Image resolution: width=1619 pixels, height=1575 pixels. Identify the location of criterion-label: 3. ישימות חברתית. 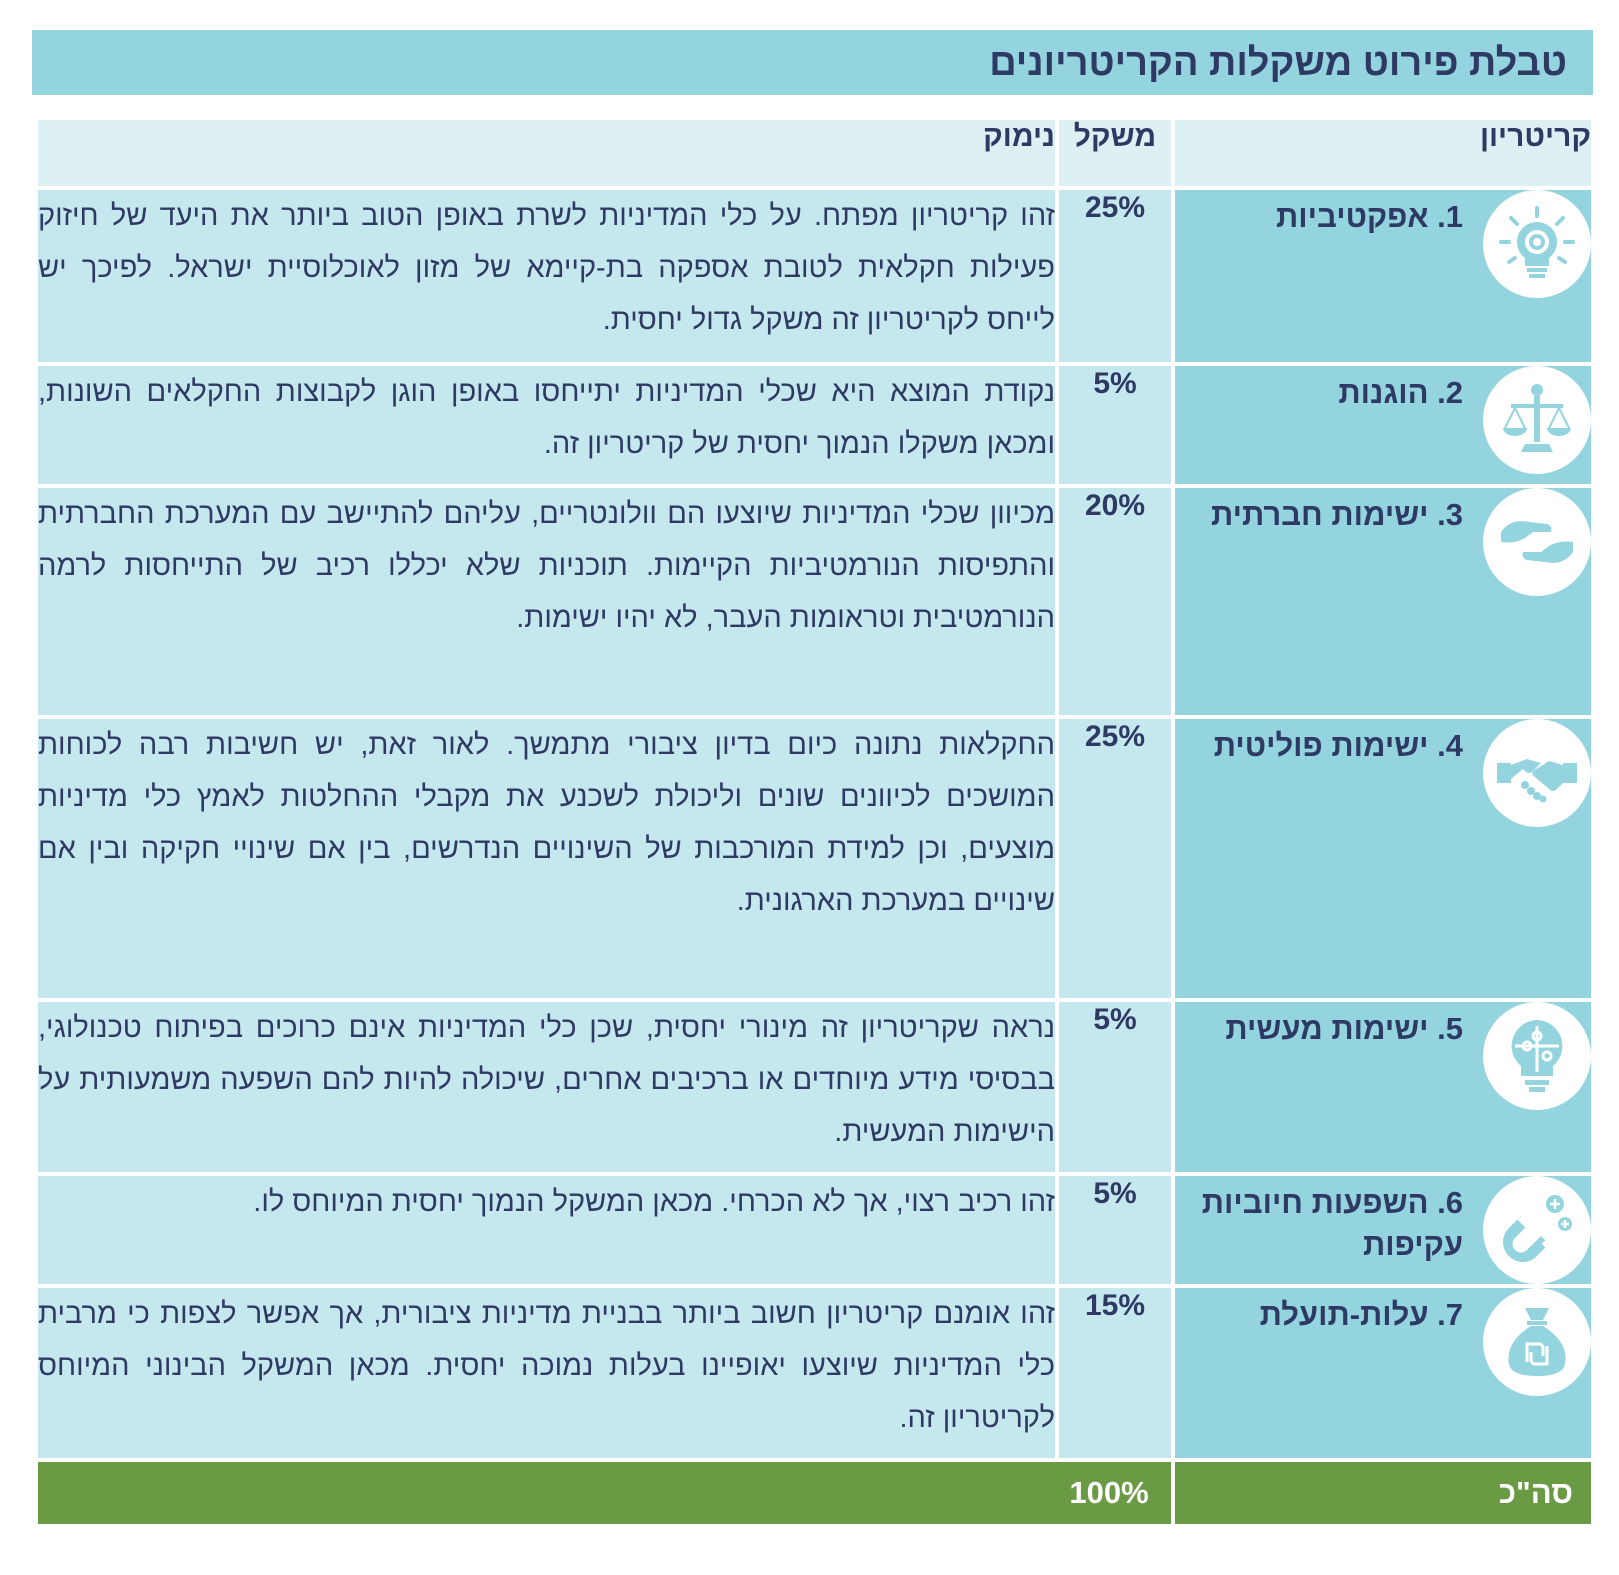
(1337, 514).